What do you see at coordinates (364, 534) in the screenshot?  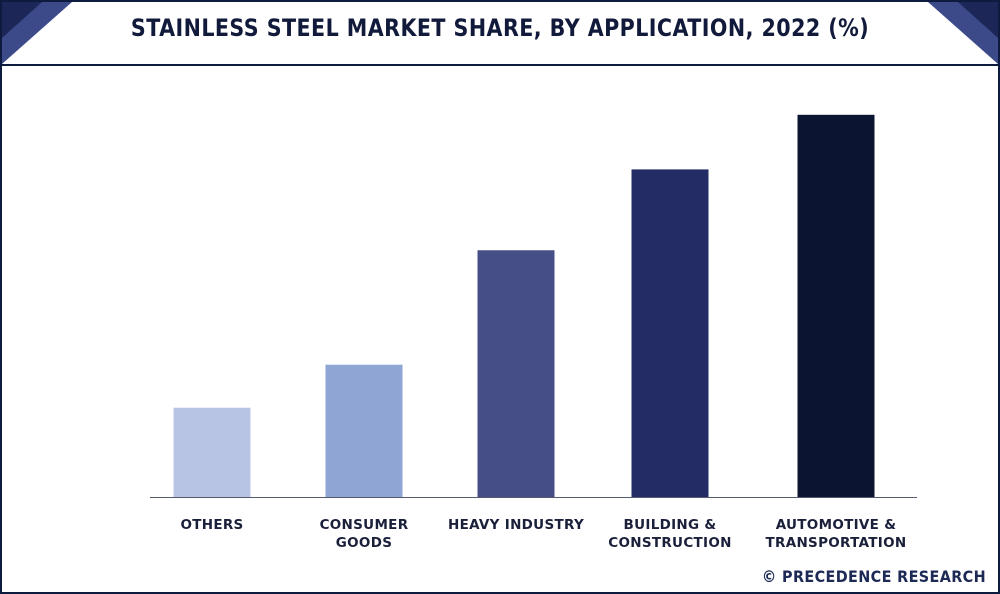 I see `x-tick-label: CONSUMER GOODS` at bounding box center [364, 534].